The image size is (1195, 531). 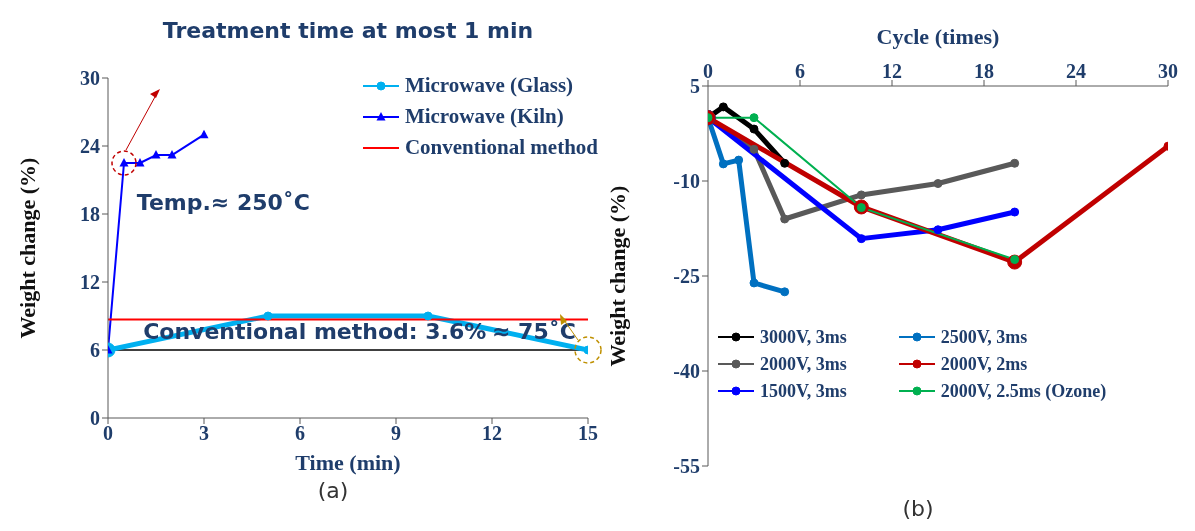 I want to click on x-tick-label: 30, so click(x=1168, y=71).